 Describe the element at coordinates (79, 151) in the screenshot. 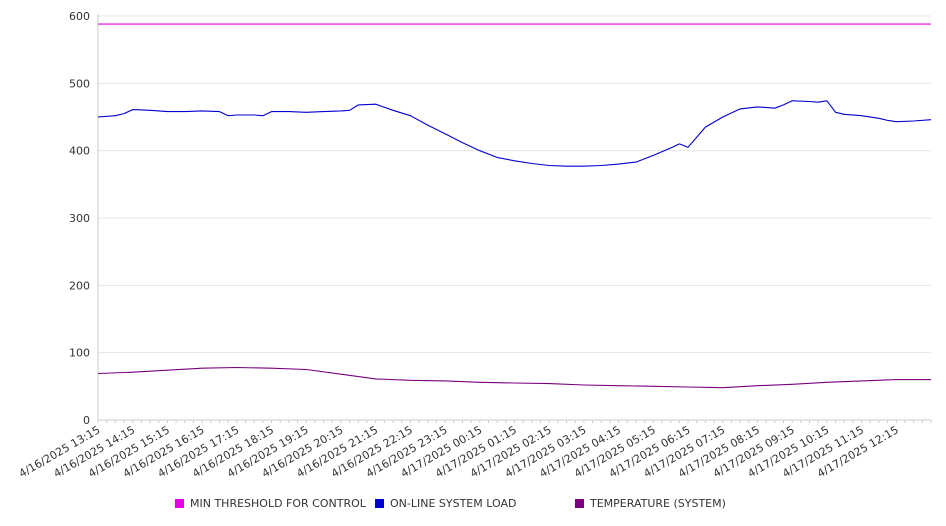

I see `y-tick-label: 400` at that location.